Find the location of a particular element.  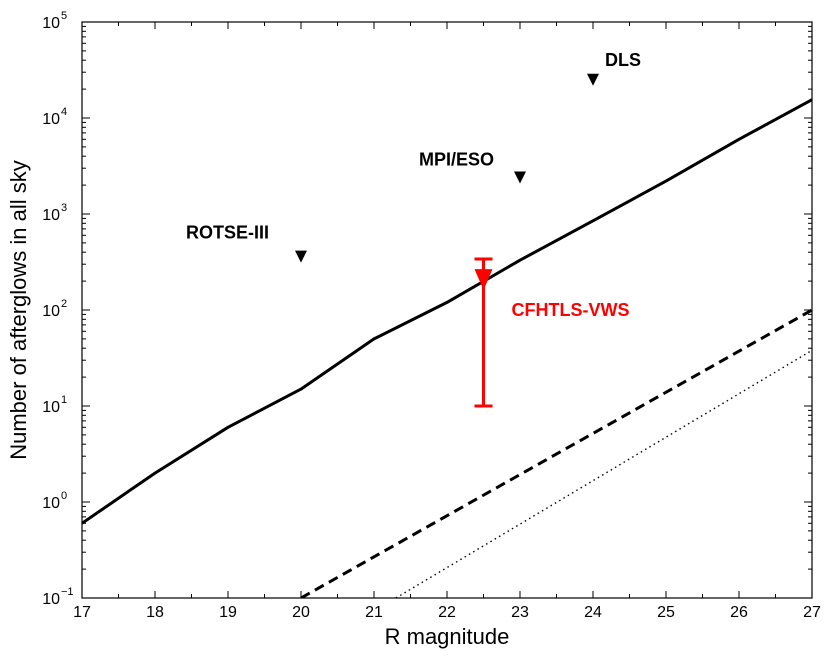

x-tick-label: 24 is located at coordinates (593, 612).